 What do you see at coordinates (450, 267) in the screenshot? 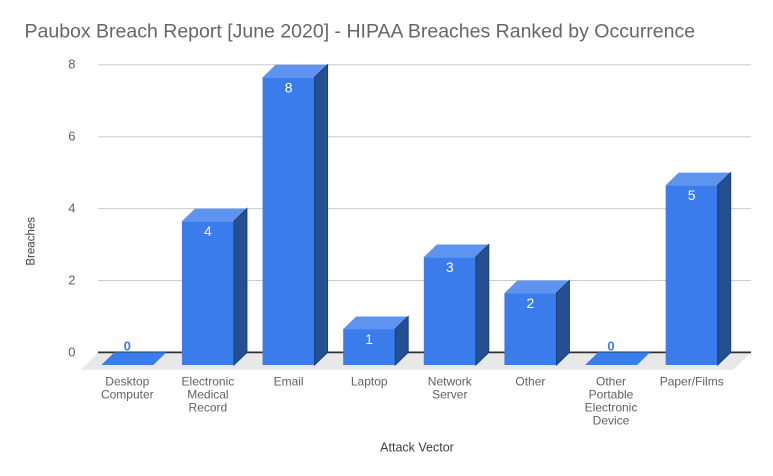
I see `svg-text: 3` at bounding box center [450, 267].